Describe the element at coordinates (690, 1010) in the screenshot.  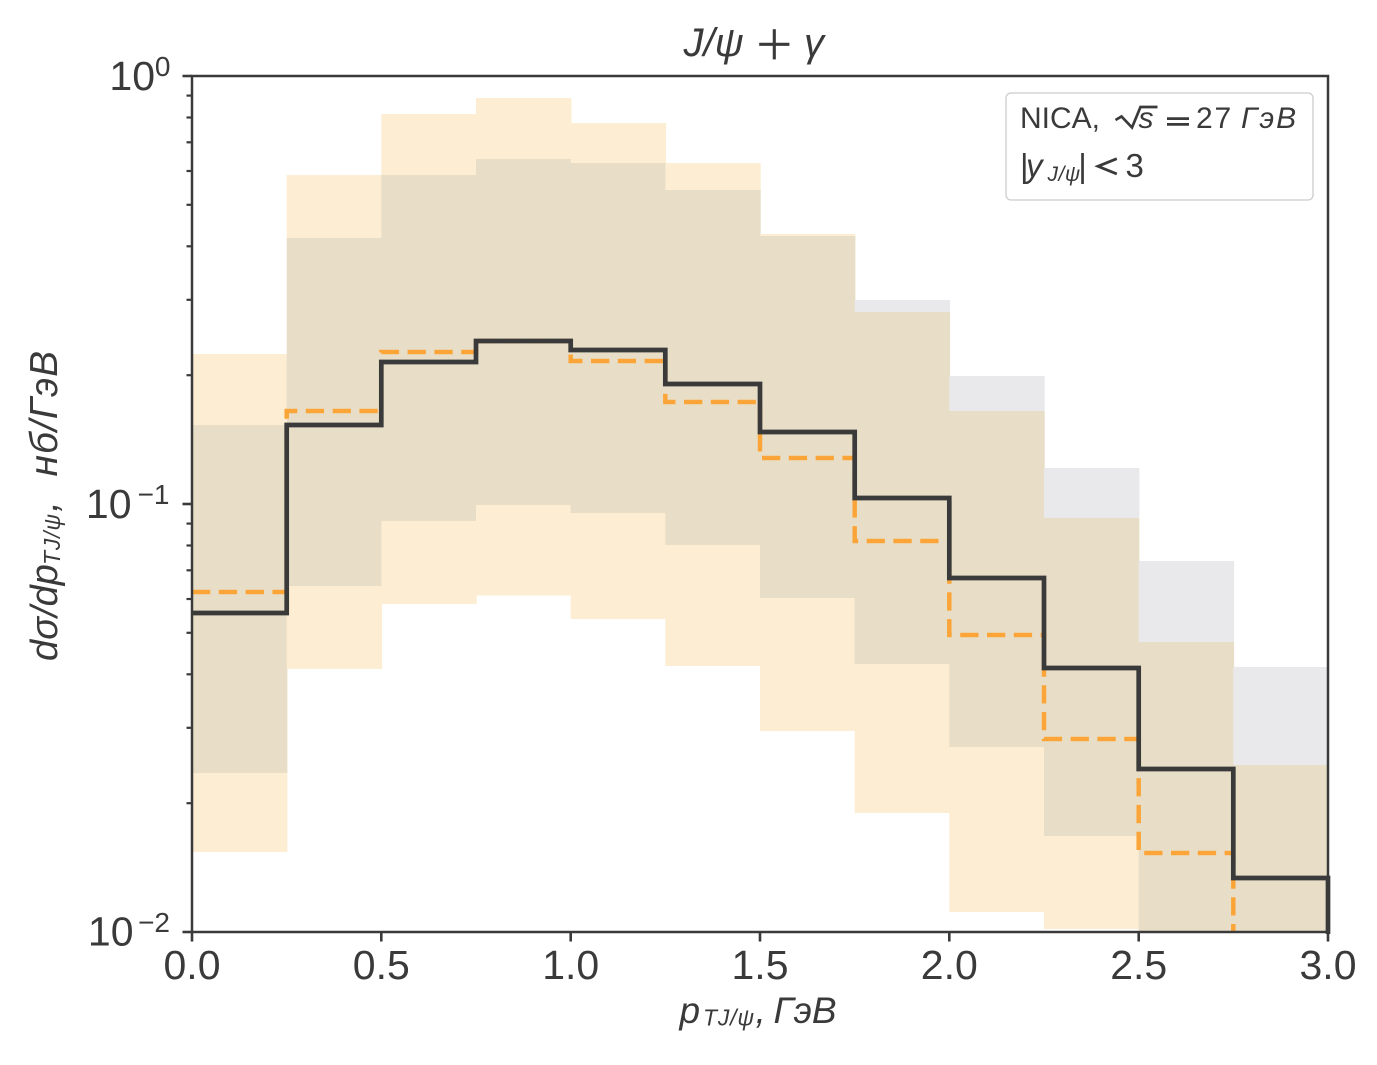
I see `svg-text: p` at that location.